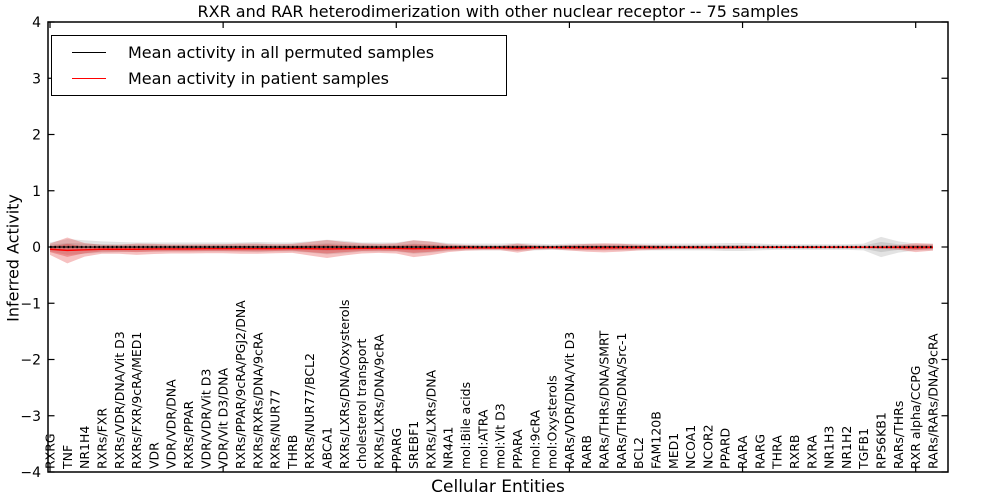  Describe the element at coordinates (292, 452) in the screenshot. I see `x-category-label: THRB` at that location.